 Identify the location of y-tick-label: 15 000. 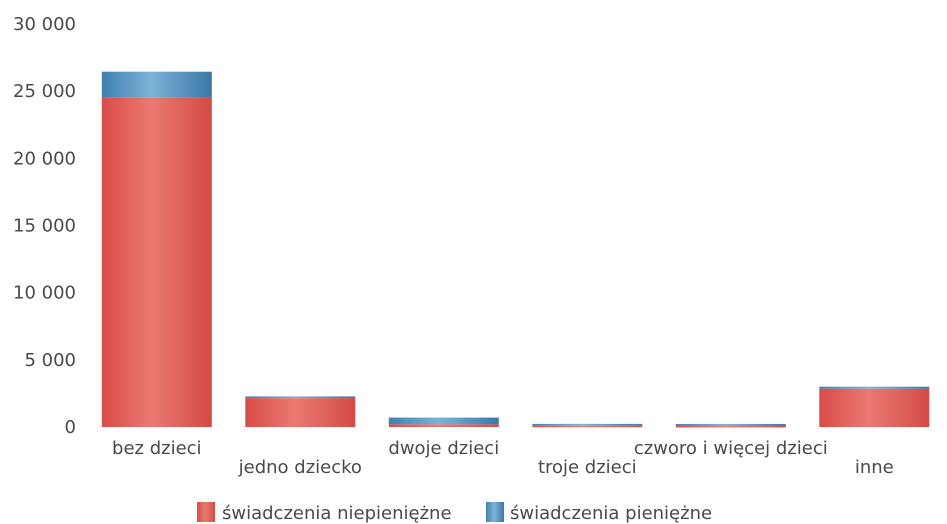
(44, 226).